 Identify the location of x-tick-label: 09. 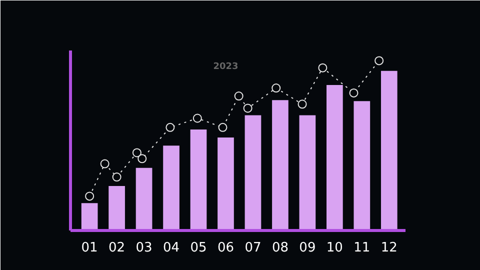
(307, 248).